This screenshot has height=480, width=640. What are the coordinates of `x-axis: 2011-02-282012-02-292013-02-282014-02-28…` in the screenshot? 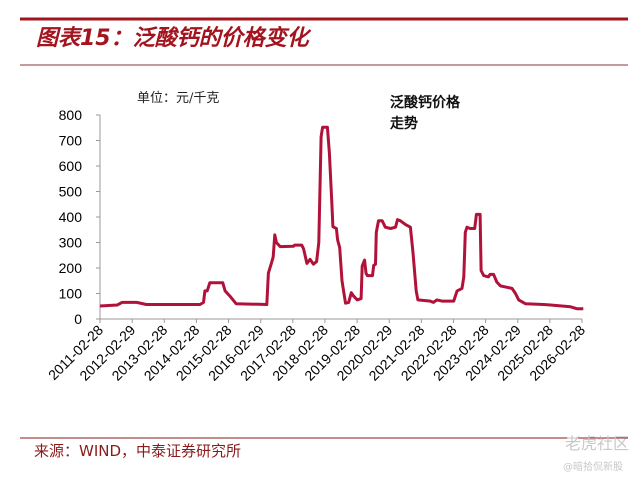 It's located at (316, 351).